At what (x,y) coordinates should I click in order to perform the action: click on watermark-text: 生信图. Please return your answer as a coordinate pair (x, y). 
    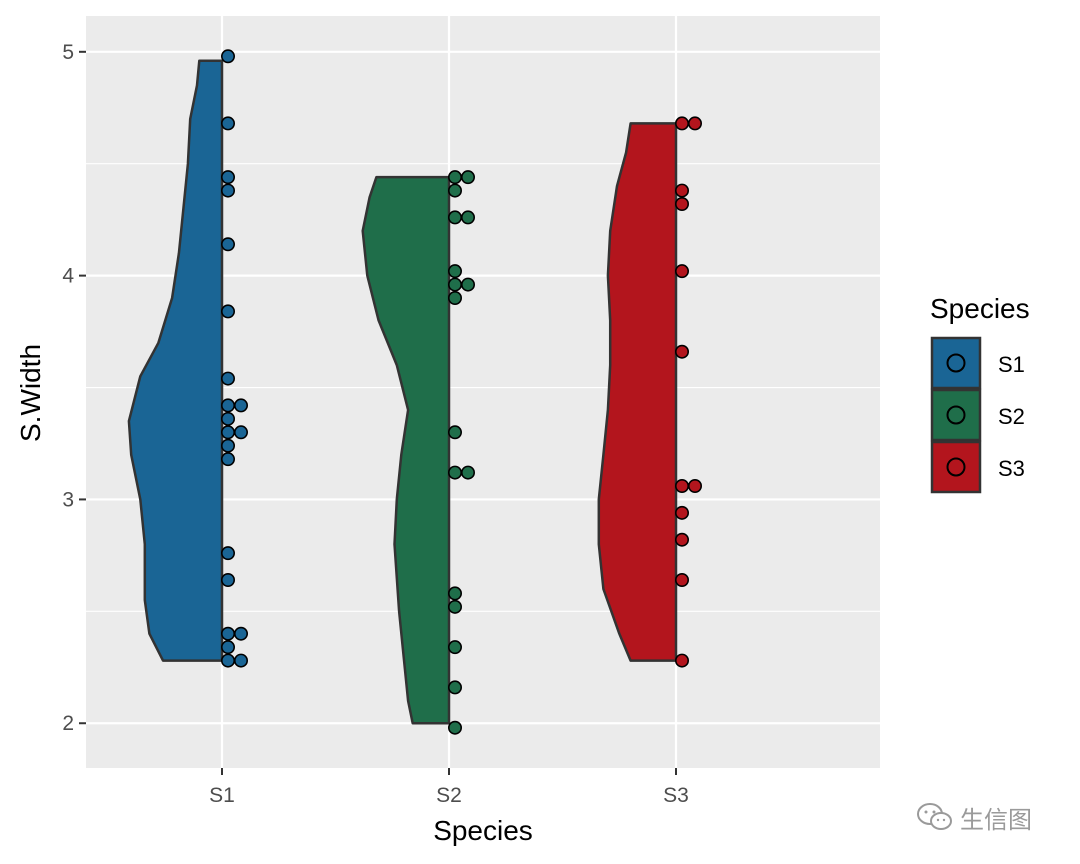
    Looking at the image, I should click on (996, 819).